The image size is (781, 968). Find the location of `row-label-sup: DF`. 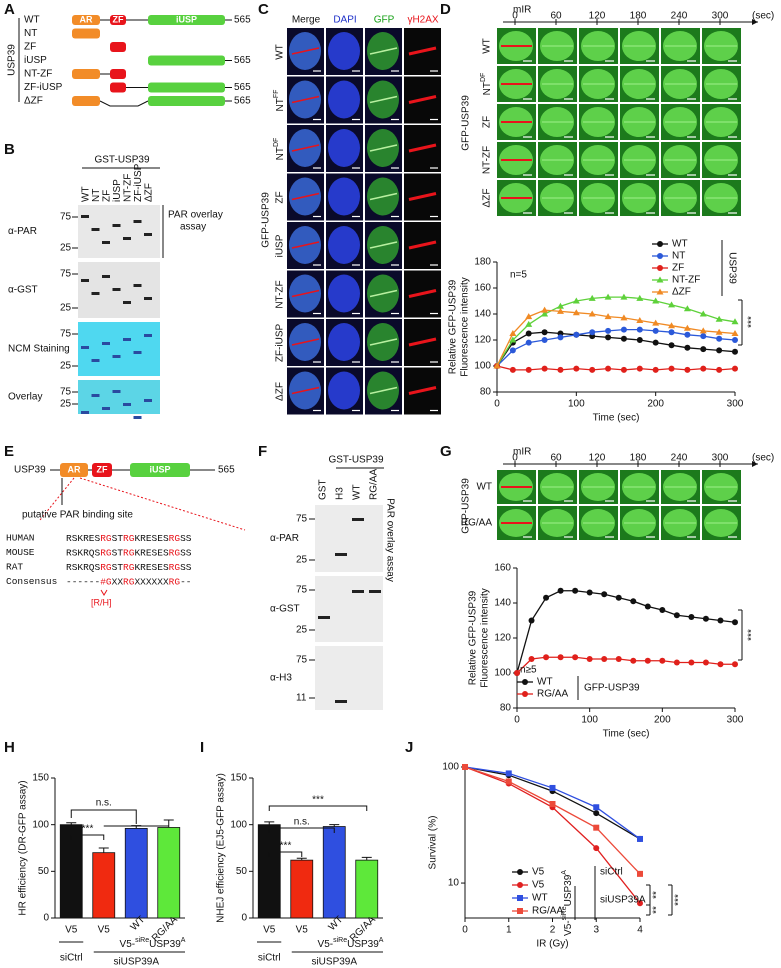

row-label-sup: DF is located at coordinates (483, 77).